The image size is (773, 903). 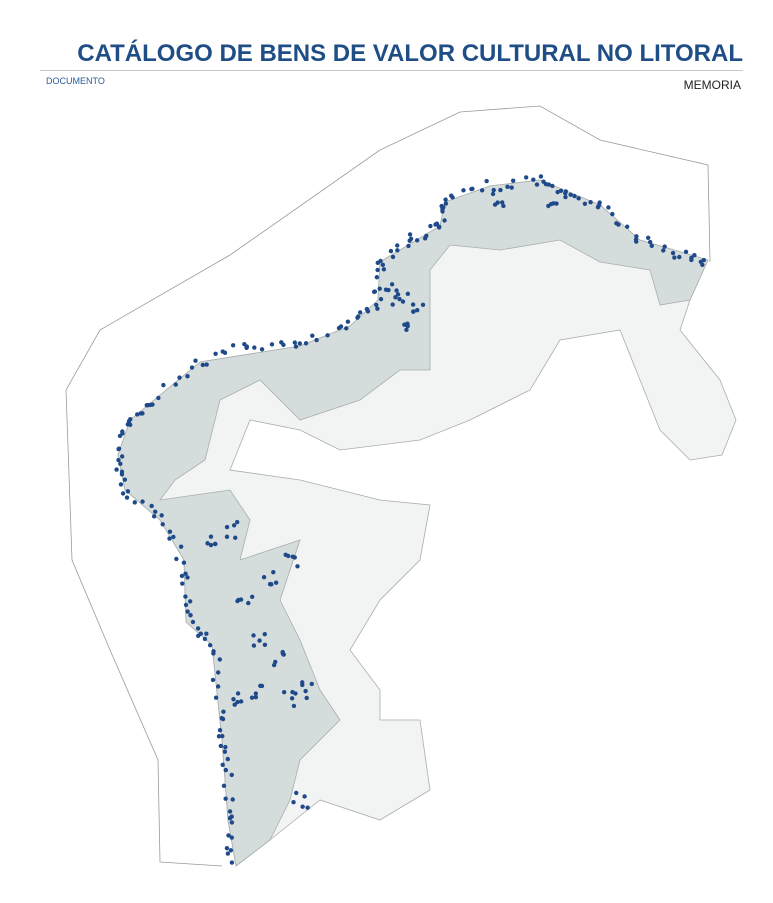 What do you see at coordinates (391, 70) in the screenshot?
I see `header-divider` at bounding box center [391, 70].